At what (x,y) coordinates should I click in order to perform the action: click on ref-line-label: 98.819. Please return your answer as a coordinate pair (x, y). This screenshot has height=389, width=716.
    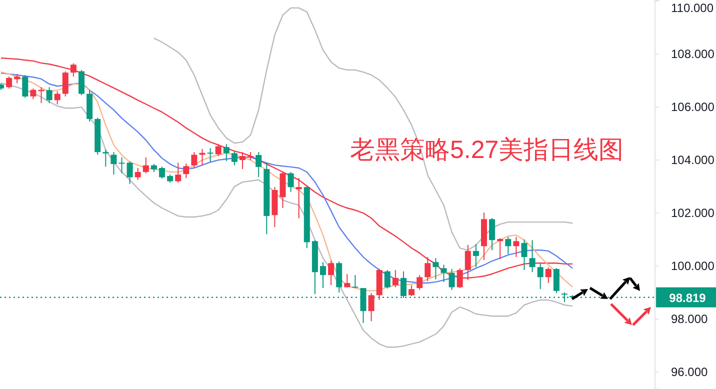
    Looking at the image, I should click on (687, 297).